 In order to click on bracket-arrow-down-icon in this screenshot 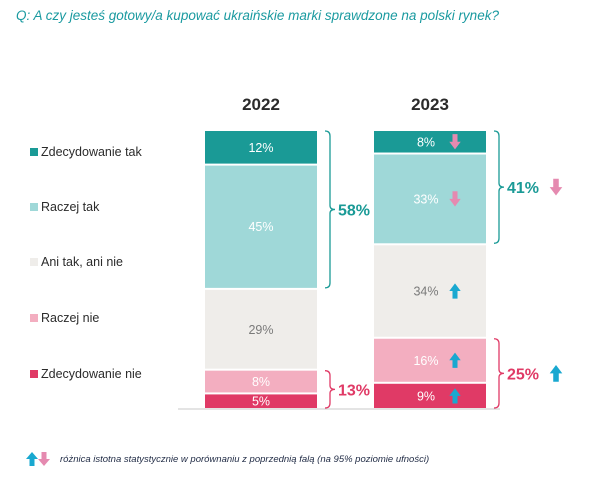, I will do `click(556, 187)`.